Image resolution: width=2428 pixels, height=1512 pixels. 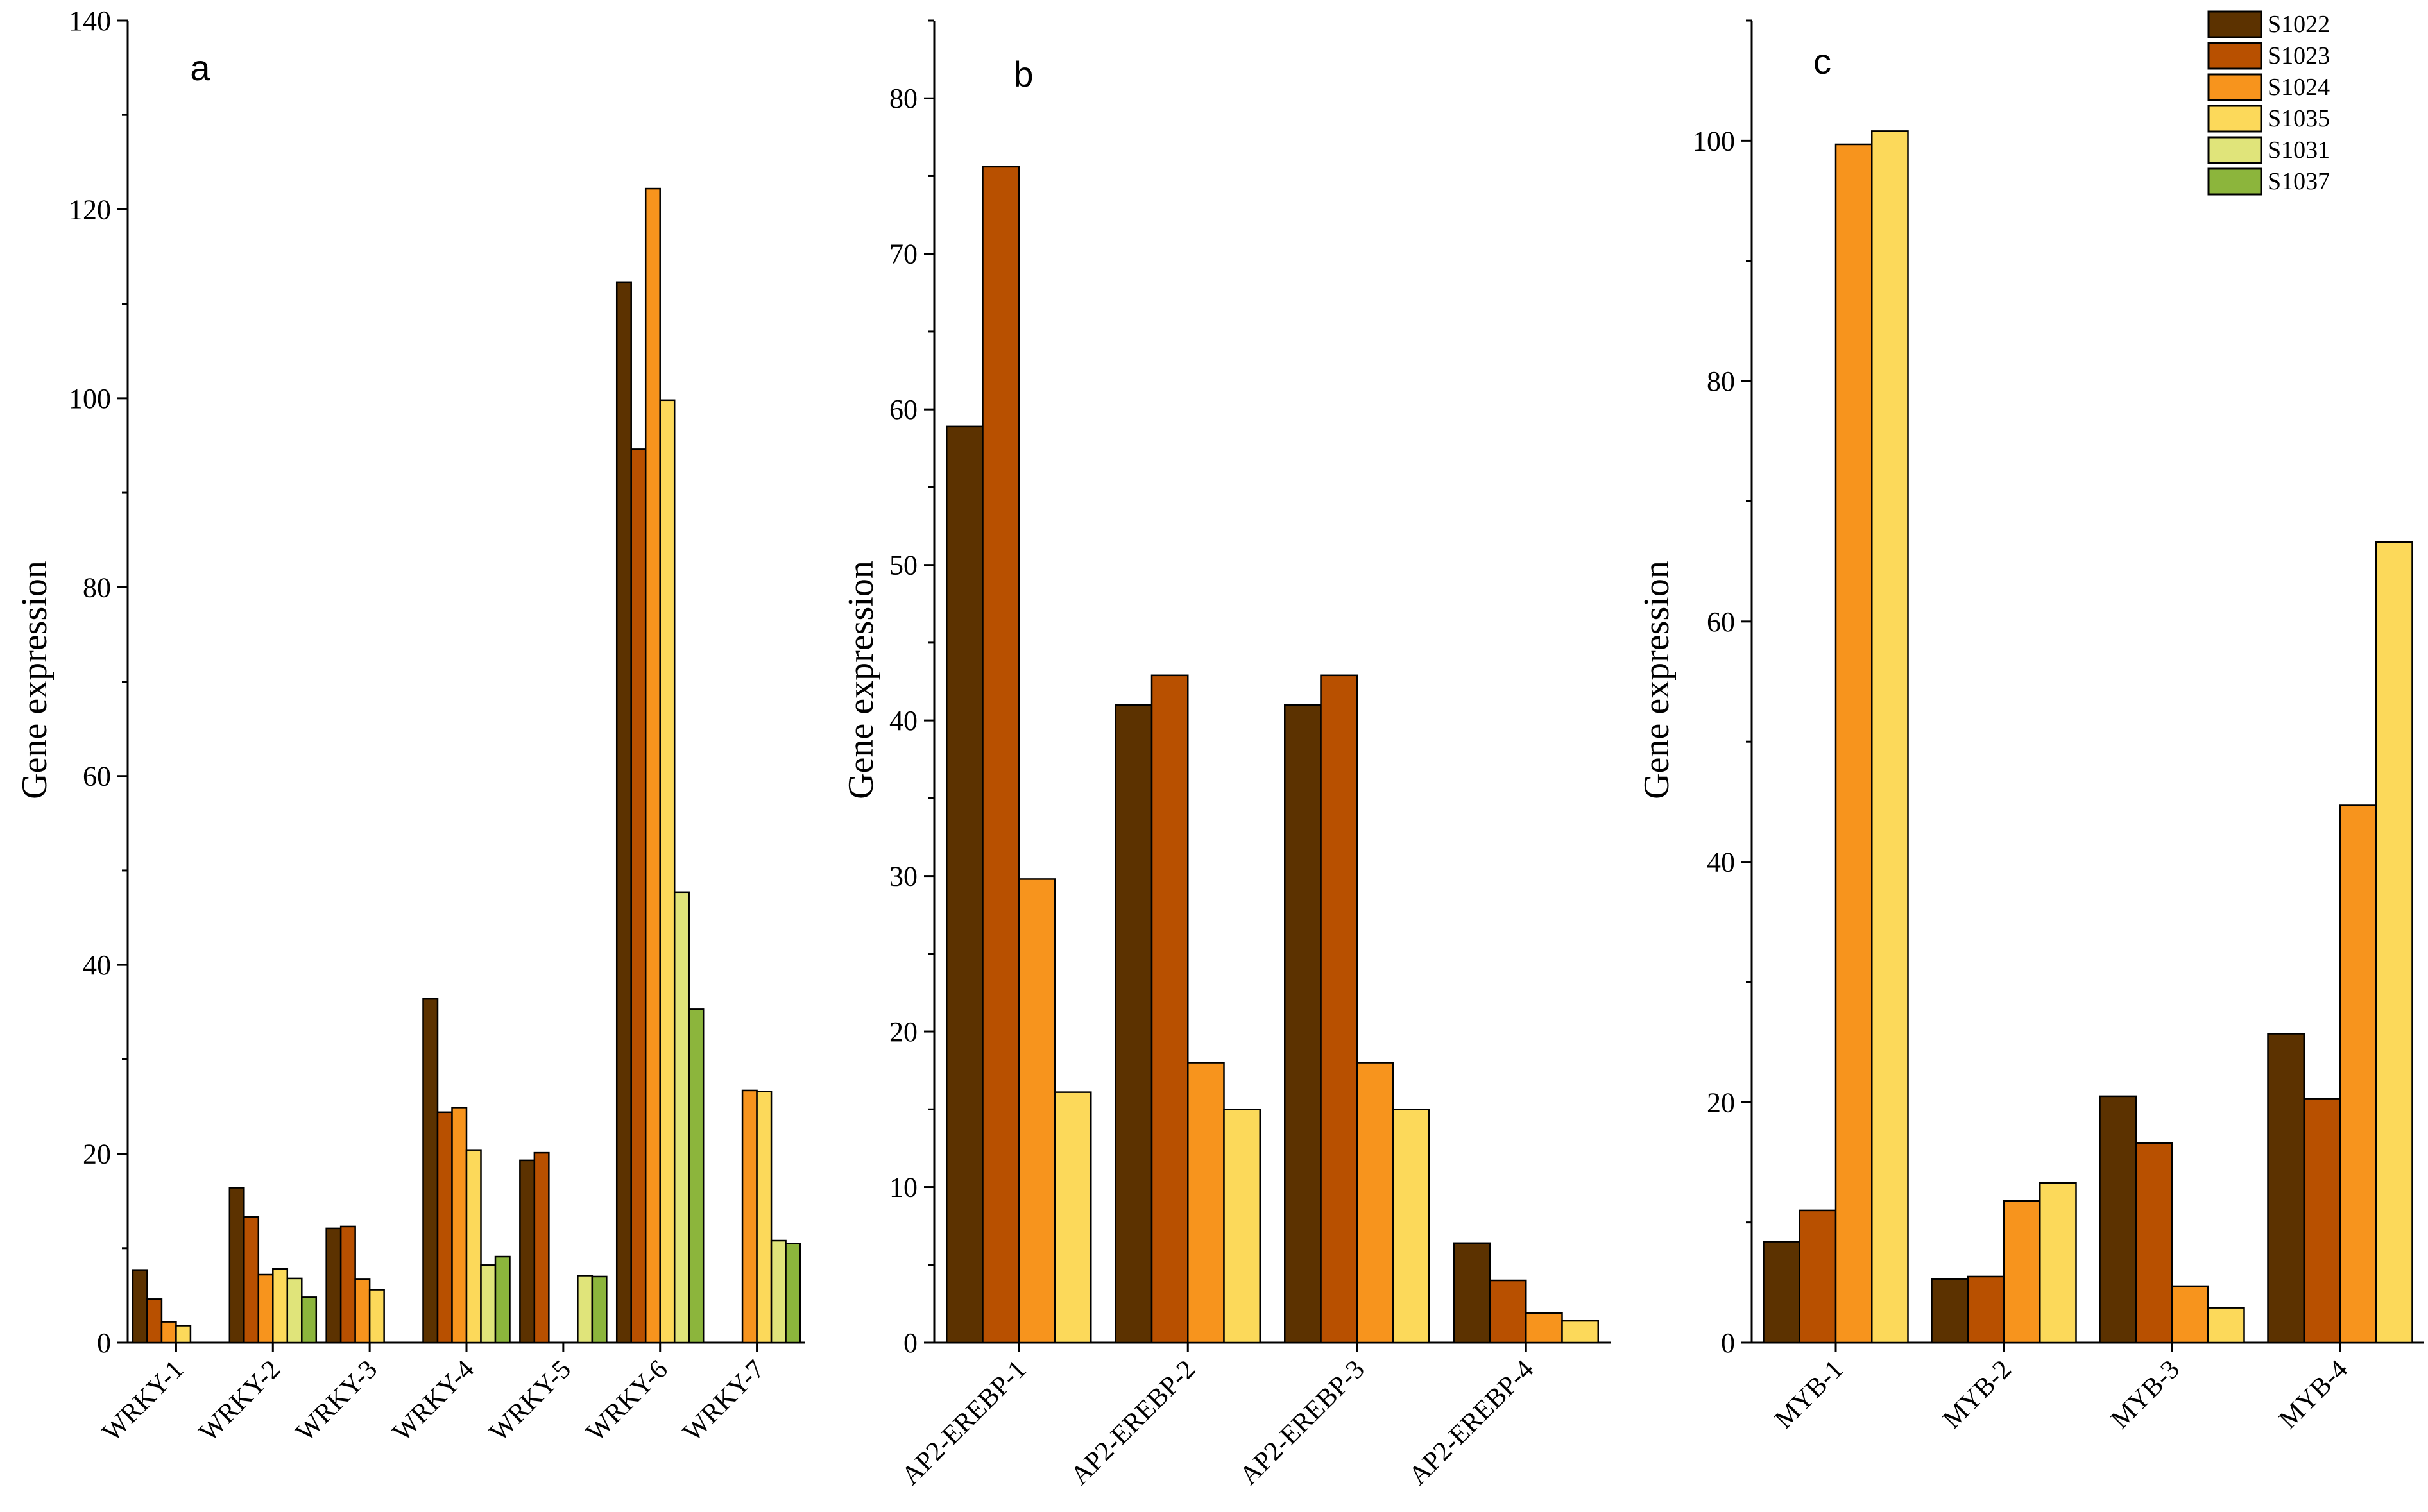 What do you see at coordinates (183, 1334) in the screenshot?
I see `bar-WRKY-1-S1035` at bounding box center [183, 1334].